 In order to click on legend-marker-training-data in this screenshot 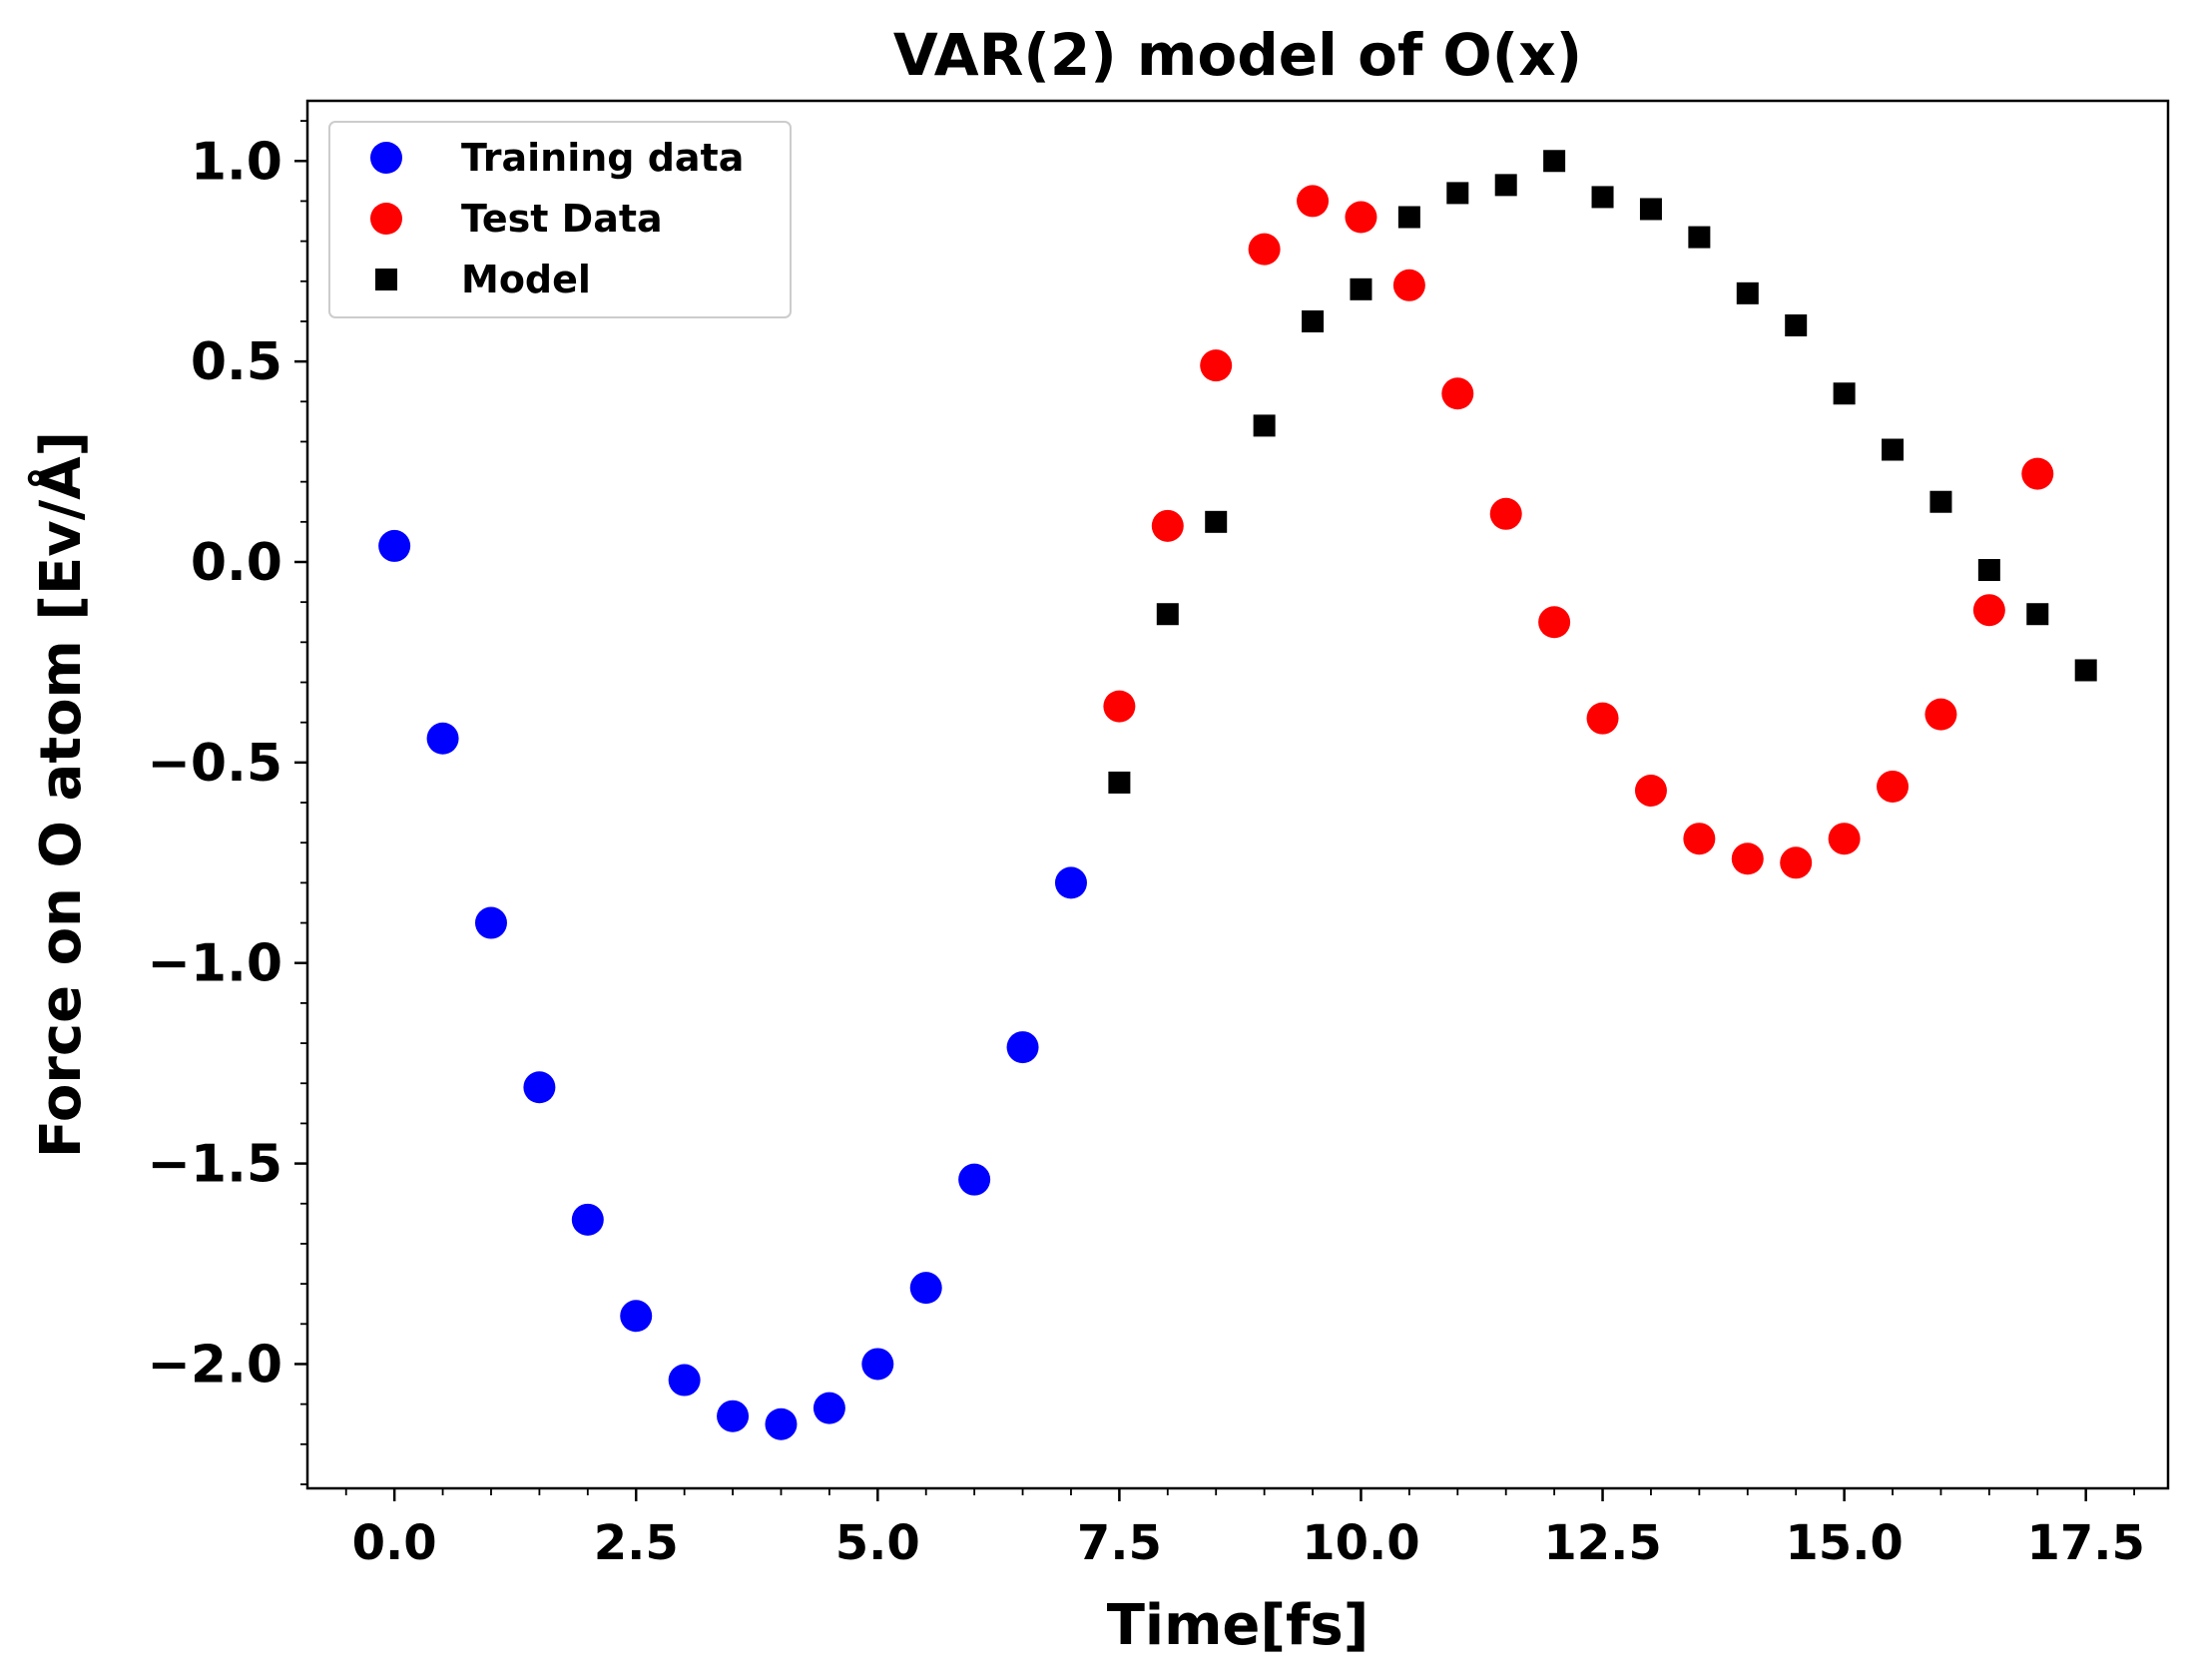, I will do `click(386, 158)`.